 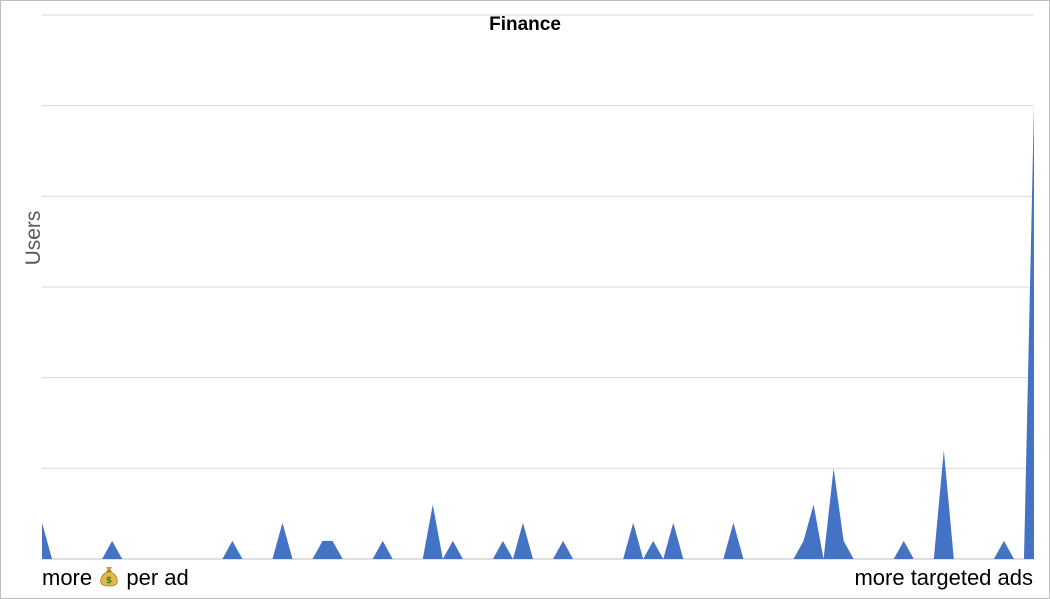 What do you see at coordinates (943, 577) in the screenshot?
I see `x-axis-right-label: more targeted ads` at bounding box center [943, 577].